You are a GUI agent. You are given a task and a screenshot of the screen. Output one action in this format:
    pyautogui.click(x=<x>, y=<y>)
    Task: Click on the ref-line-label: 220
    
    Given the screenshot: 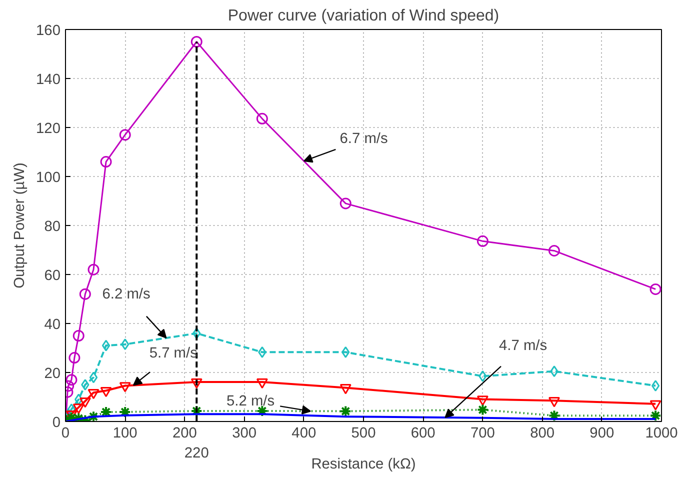 What is the action you would take?
    pyautogui.click(x=196, y=454)
    